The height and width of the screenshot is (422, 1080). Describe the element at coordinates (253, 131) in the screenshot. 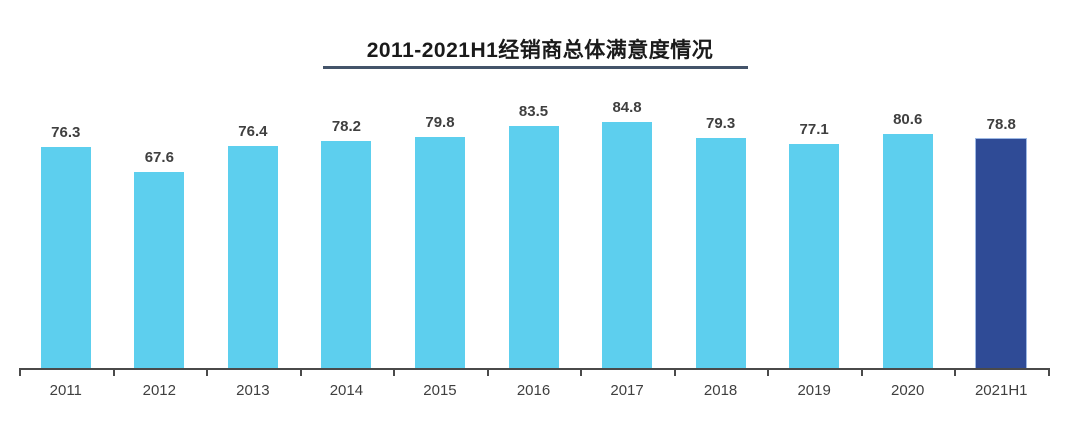

I see `bar-value-label: 76.4` at that location.